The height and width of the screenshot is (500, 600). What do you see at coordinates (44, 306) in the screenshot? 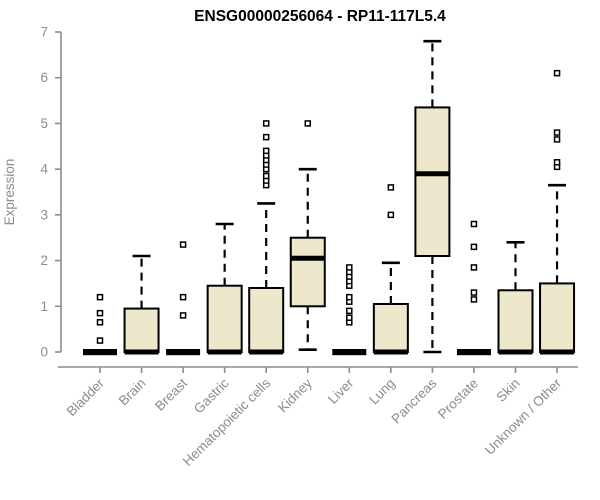
I see `y-tick-label: 1` at bounding box center [44, 306].